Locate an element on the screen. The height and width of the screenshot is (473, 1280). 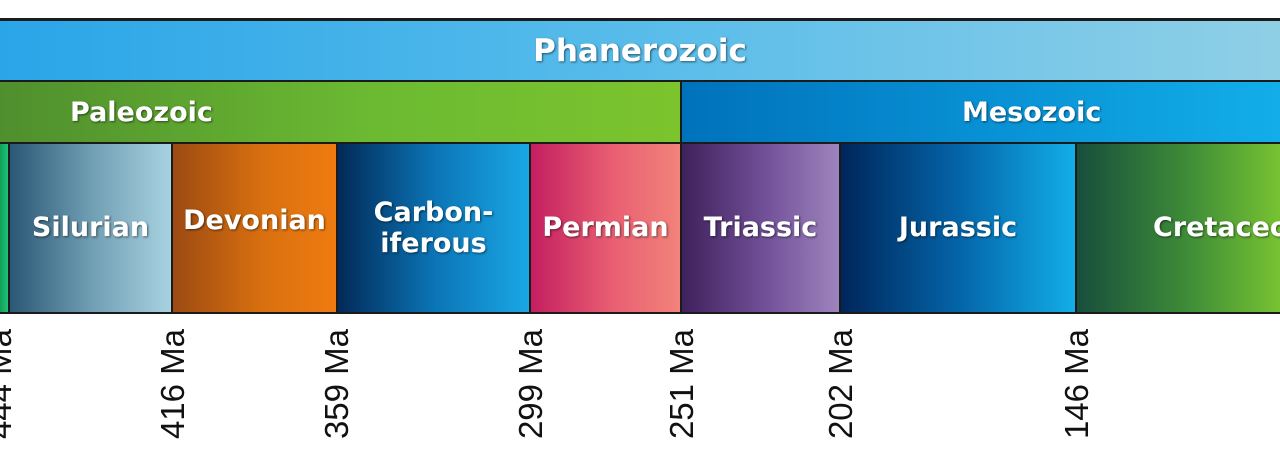
period-jurassic: Jurassic is located at coordinates (959, 229).